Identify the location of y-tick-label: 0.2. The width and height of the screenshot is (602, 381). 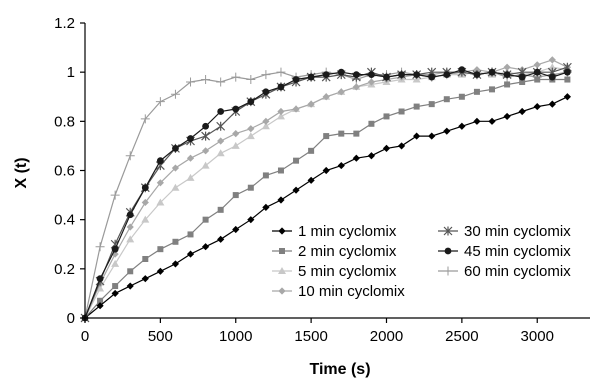
(64, 269).